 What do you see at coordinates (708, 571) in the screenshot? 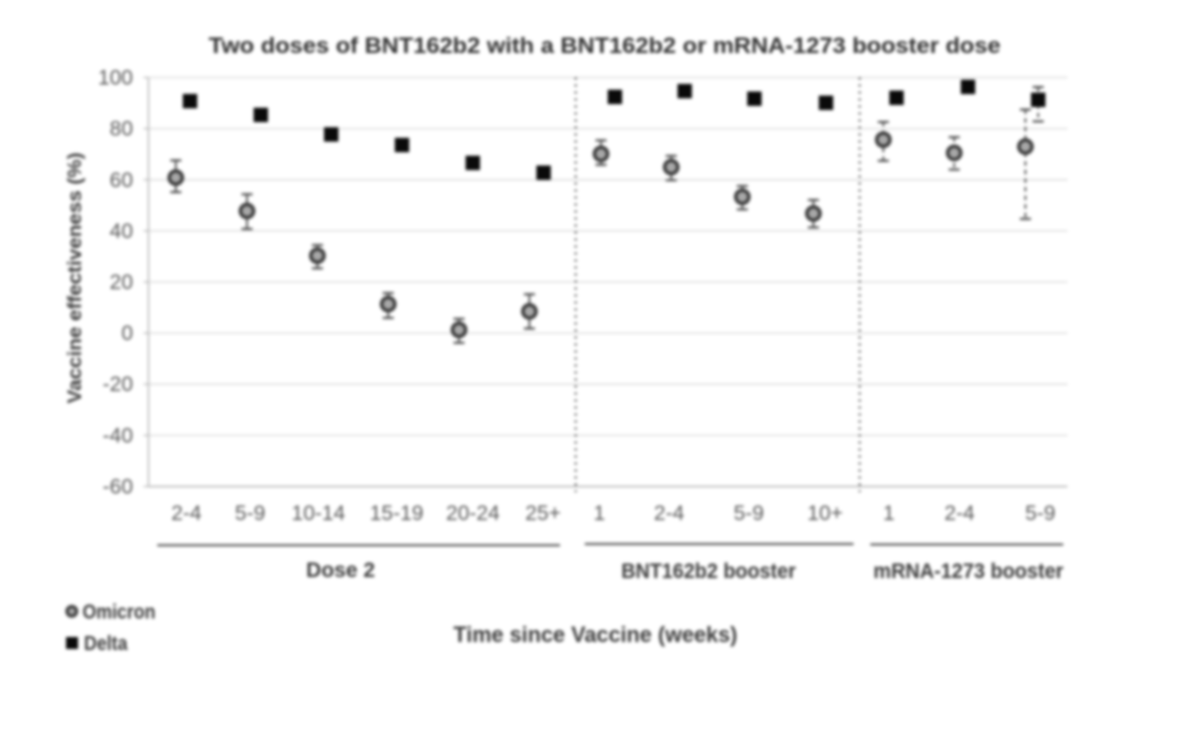
I see `svg-text: BNT162b2 booster` at bounding box center [708, 571].